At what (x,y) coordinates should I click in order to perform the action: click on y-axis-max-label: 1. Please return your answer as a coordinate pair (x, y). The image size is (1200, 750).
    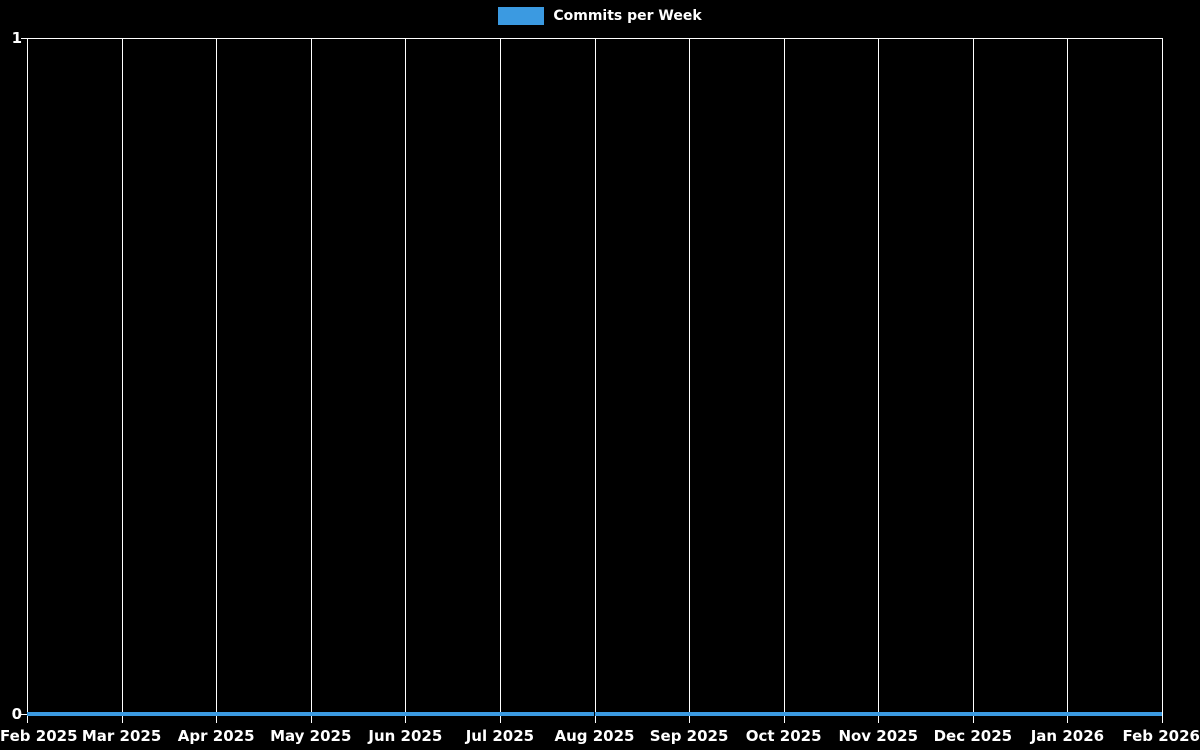
    Looking at the image, I should click on (16, 38).